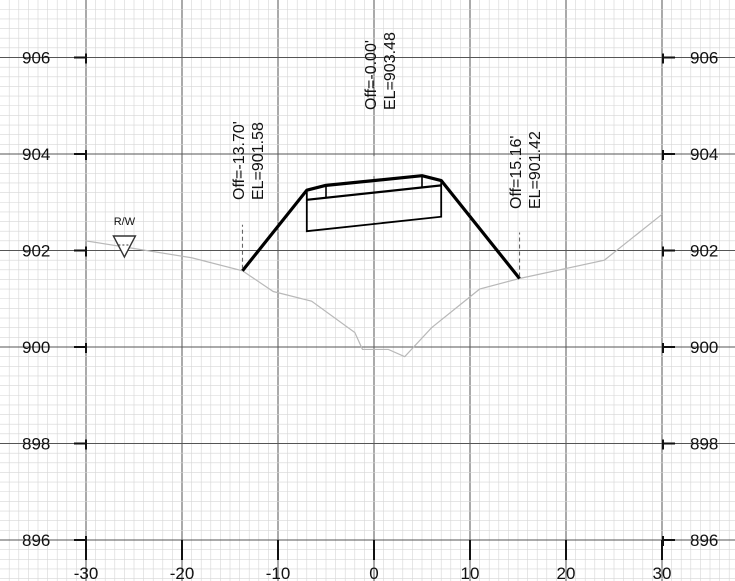 The width and height of the screenshot is (735, 581). Describe the element at coordinates (374, 192) in the screenshot. I see `pavement-base-line` at that location.